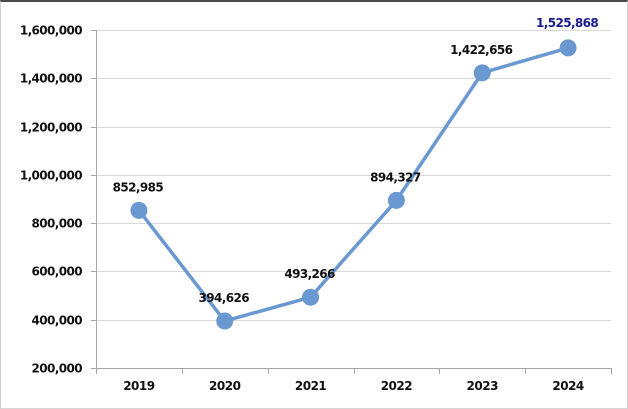 The height and width of the screenshot is (409, 628). I want to click on x-tick-label: 2019, so click(139, 386).